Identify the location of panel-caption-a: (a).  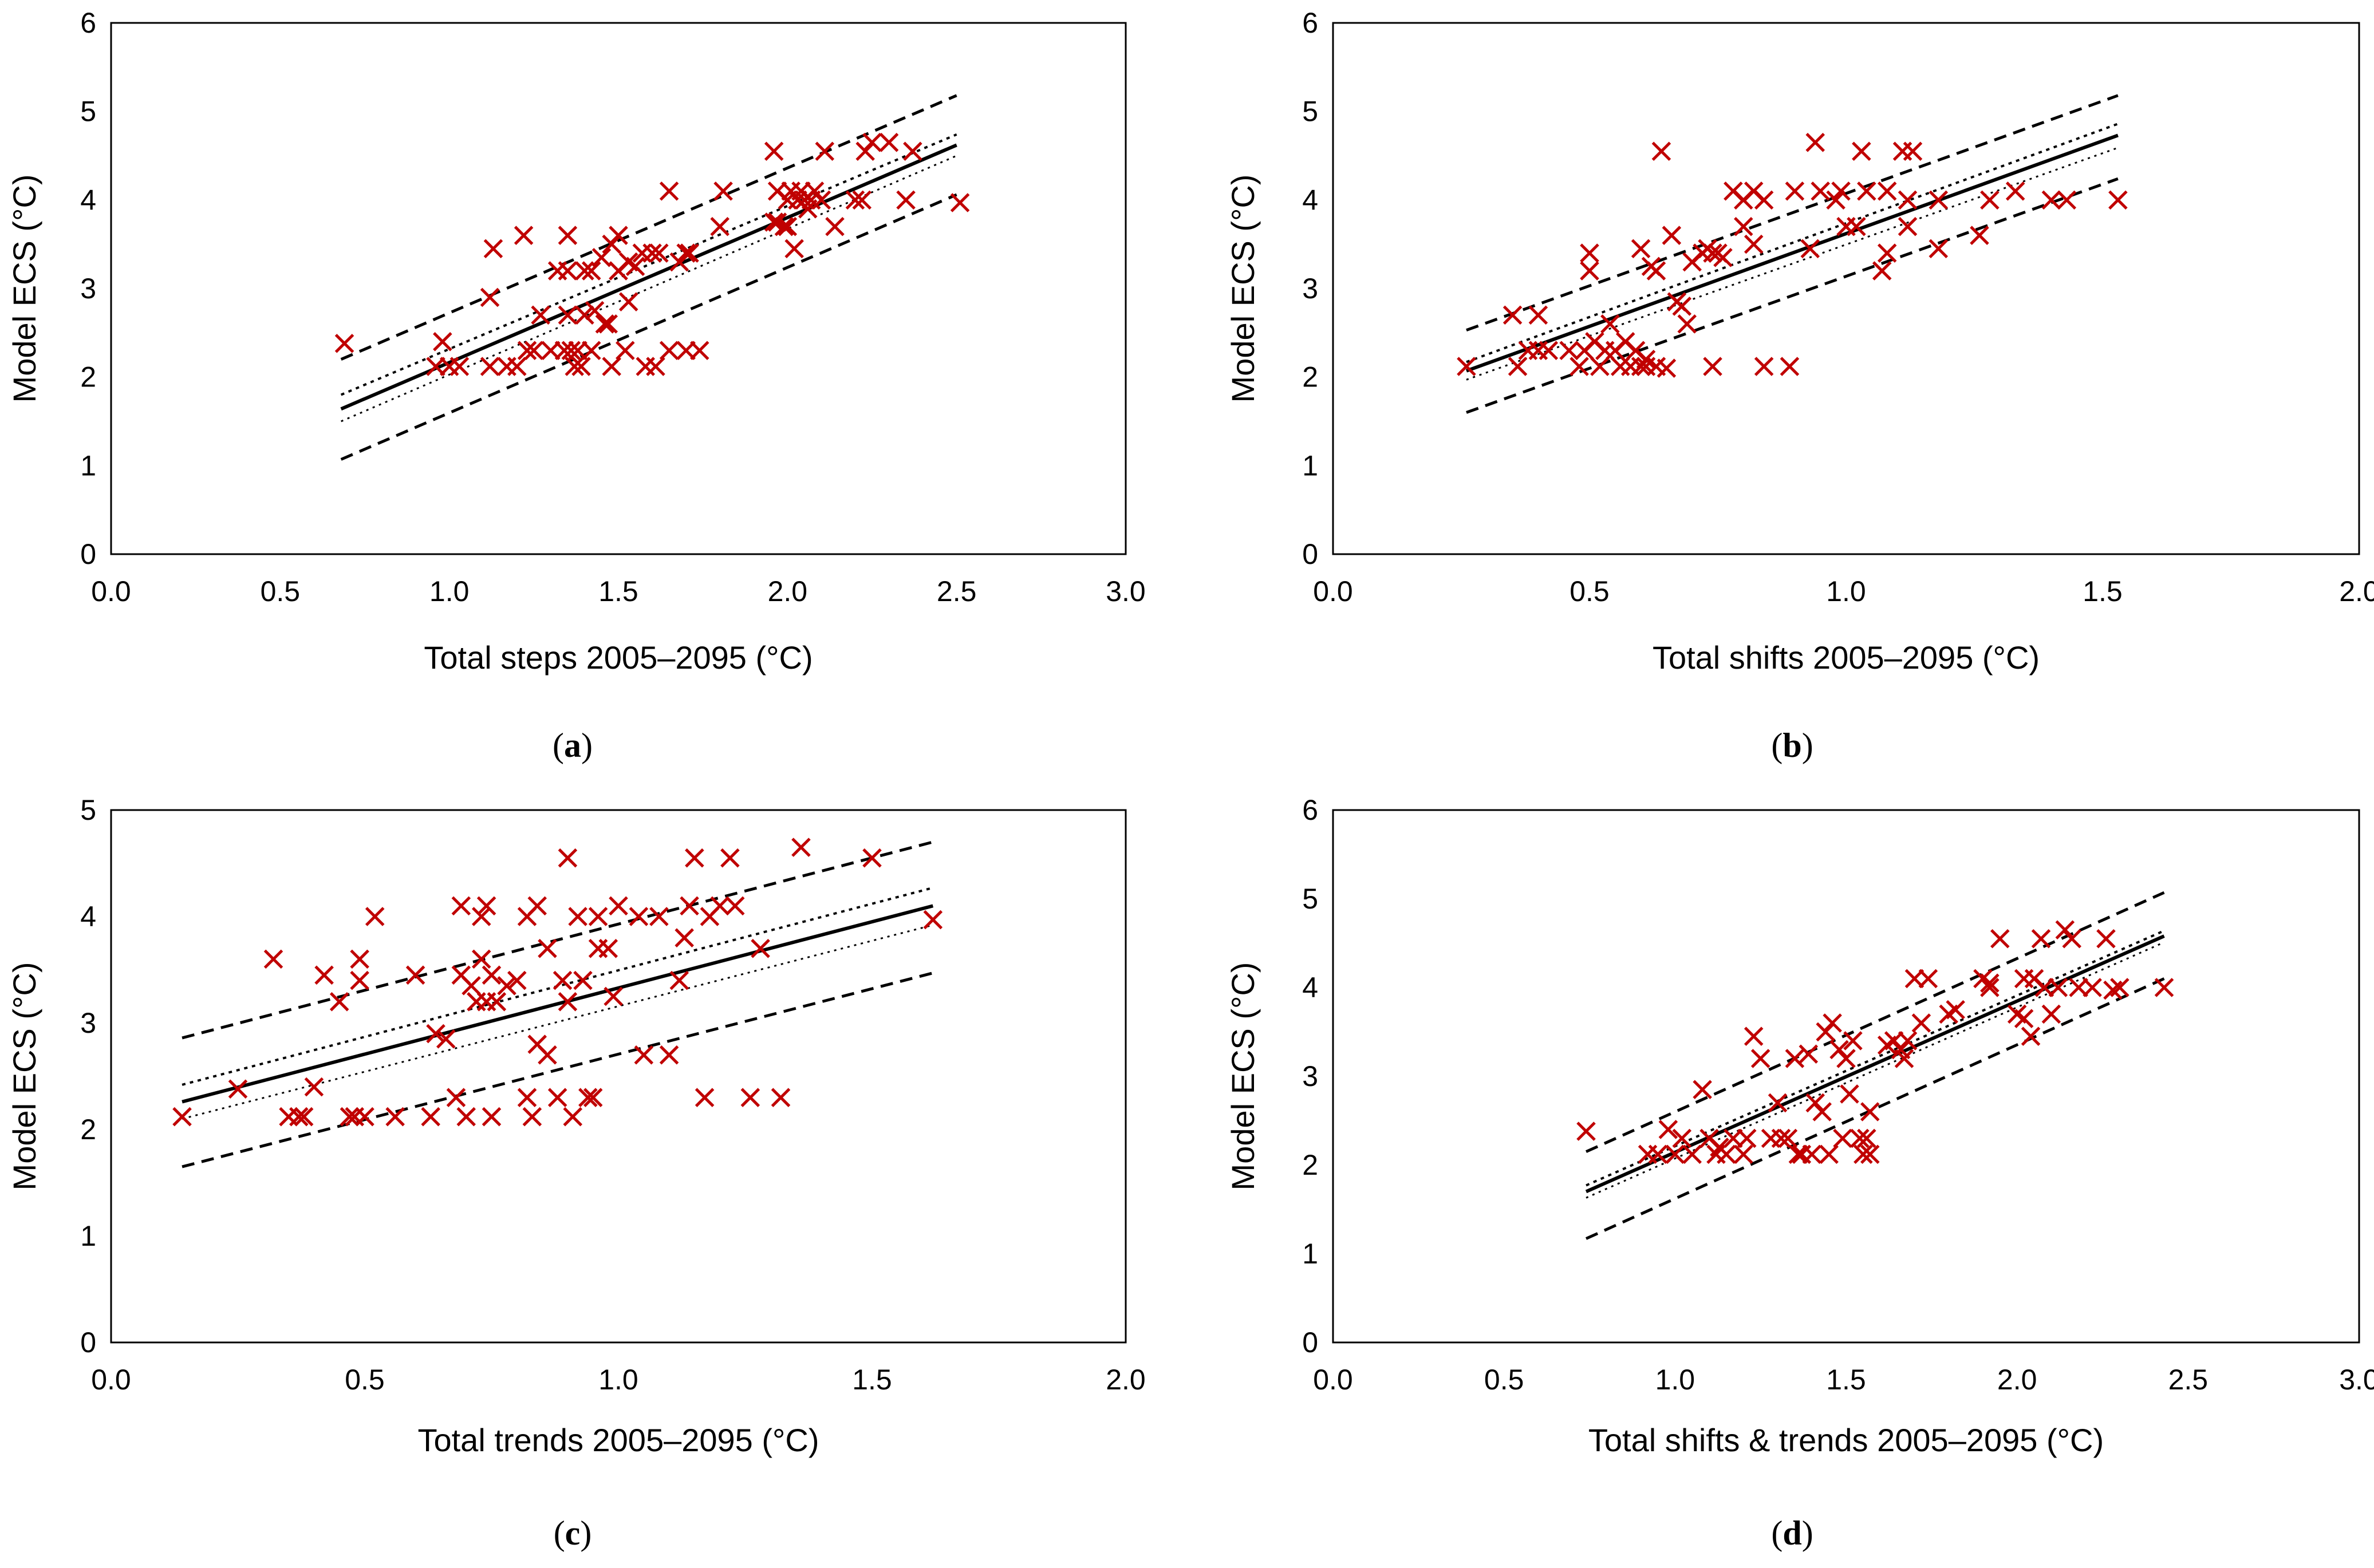
(573, 745).